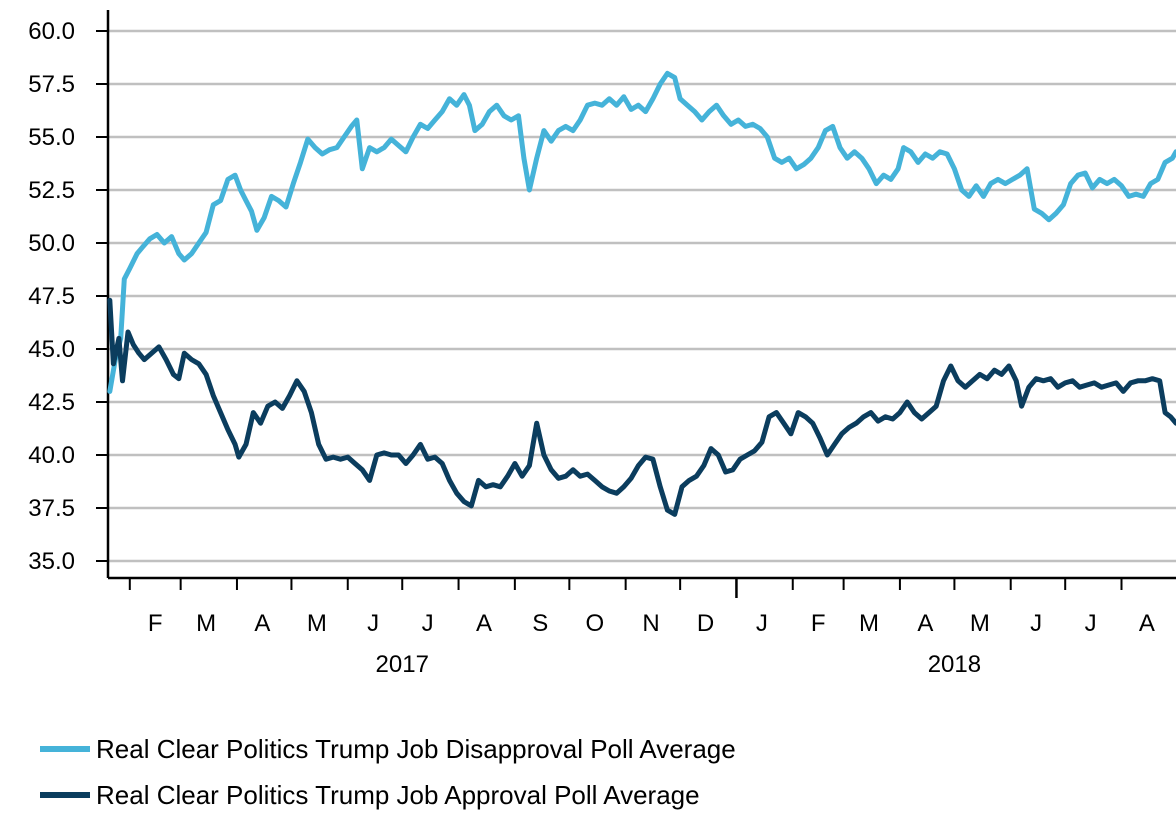 This screenshot has width=1176, height=818. Describe the element at coordinates (51, 561) in the screenshot. I see `y-tick-label: 35.0` at that location.